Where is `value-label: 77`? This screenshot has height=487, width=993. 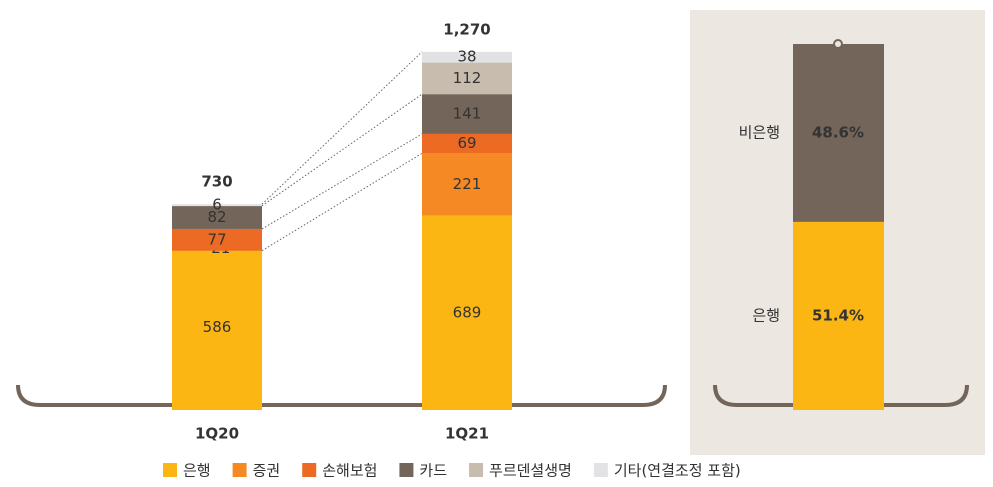
value-label: 77 is located at coordinates (216, 239).